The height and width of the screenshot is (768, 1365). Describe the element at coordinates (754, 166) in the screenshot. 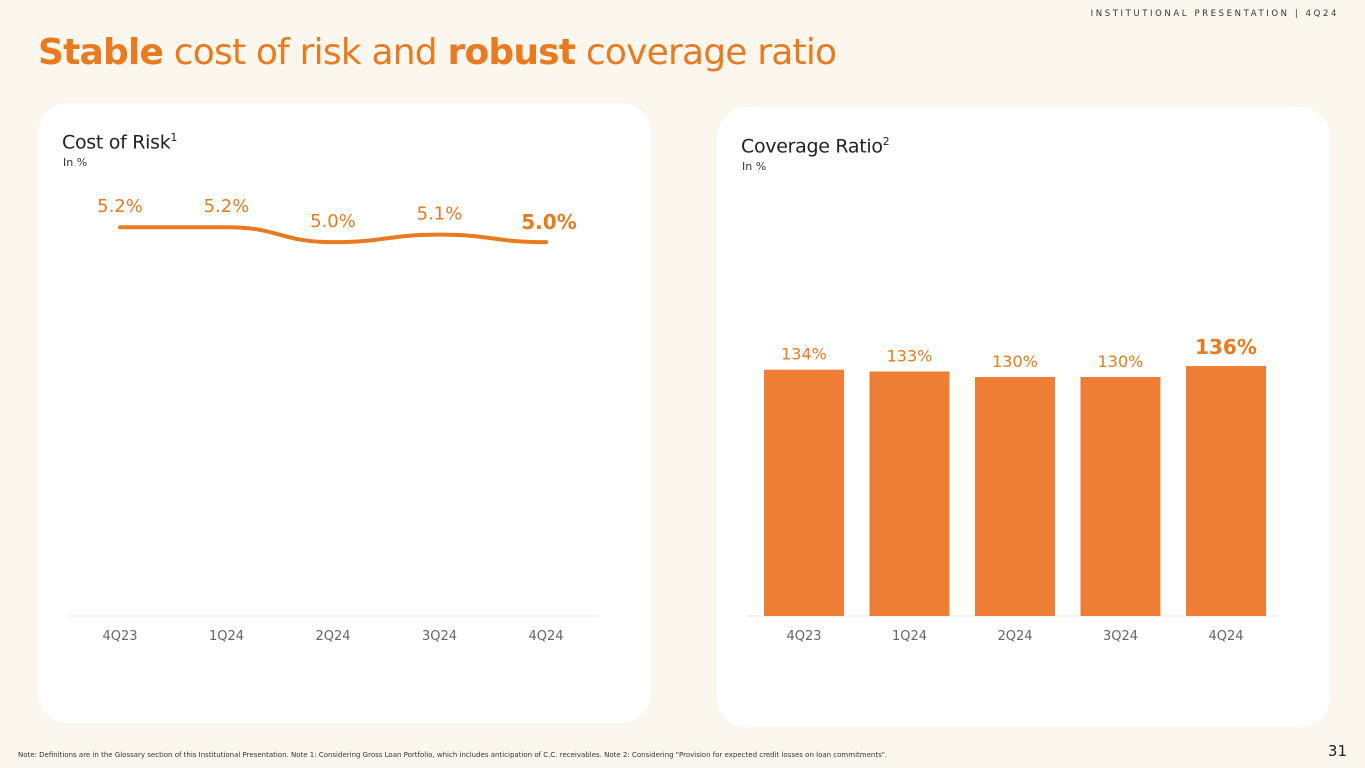

I see `coverage-ratio-unit: In %` at that location.